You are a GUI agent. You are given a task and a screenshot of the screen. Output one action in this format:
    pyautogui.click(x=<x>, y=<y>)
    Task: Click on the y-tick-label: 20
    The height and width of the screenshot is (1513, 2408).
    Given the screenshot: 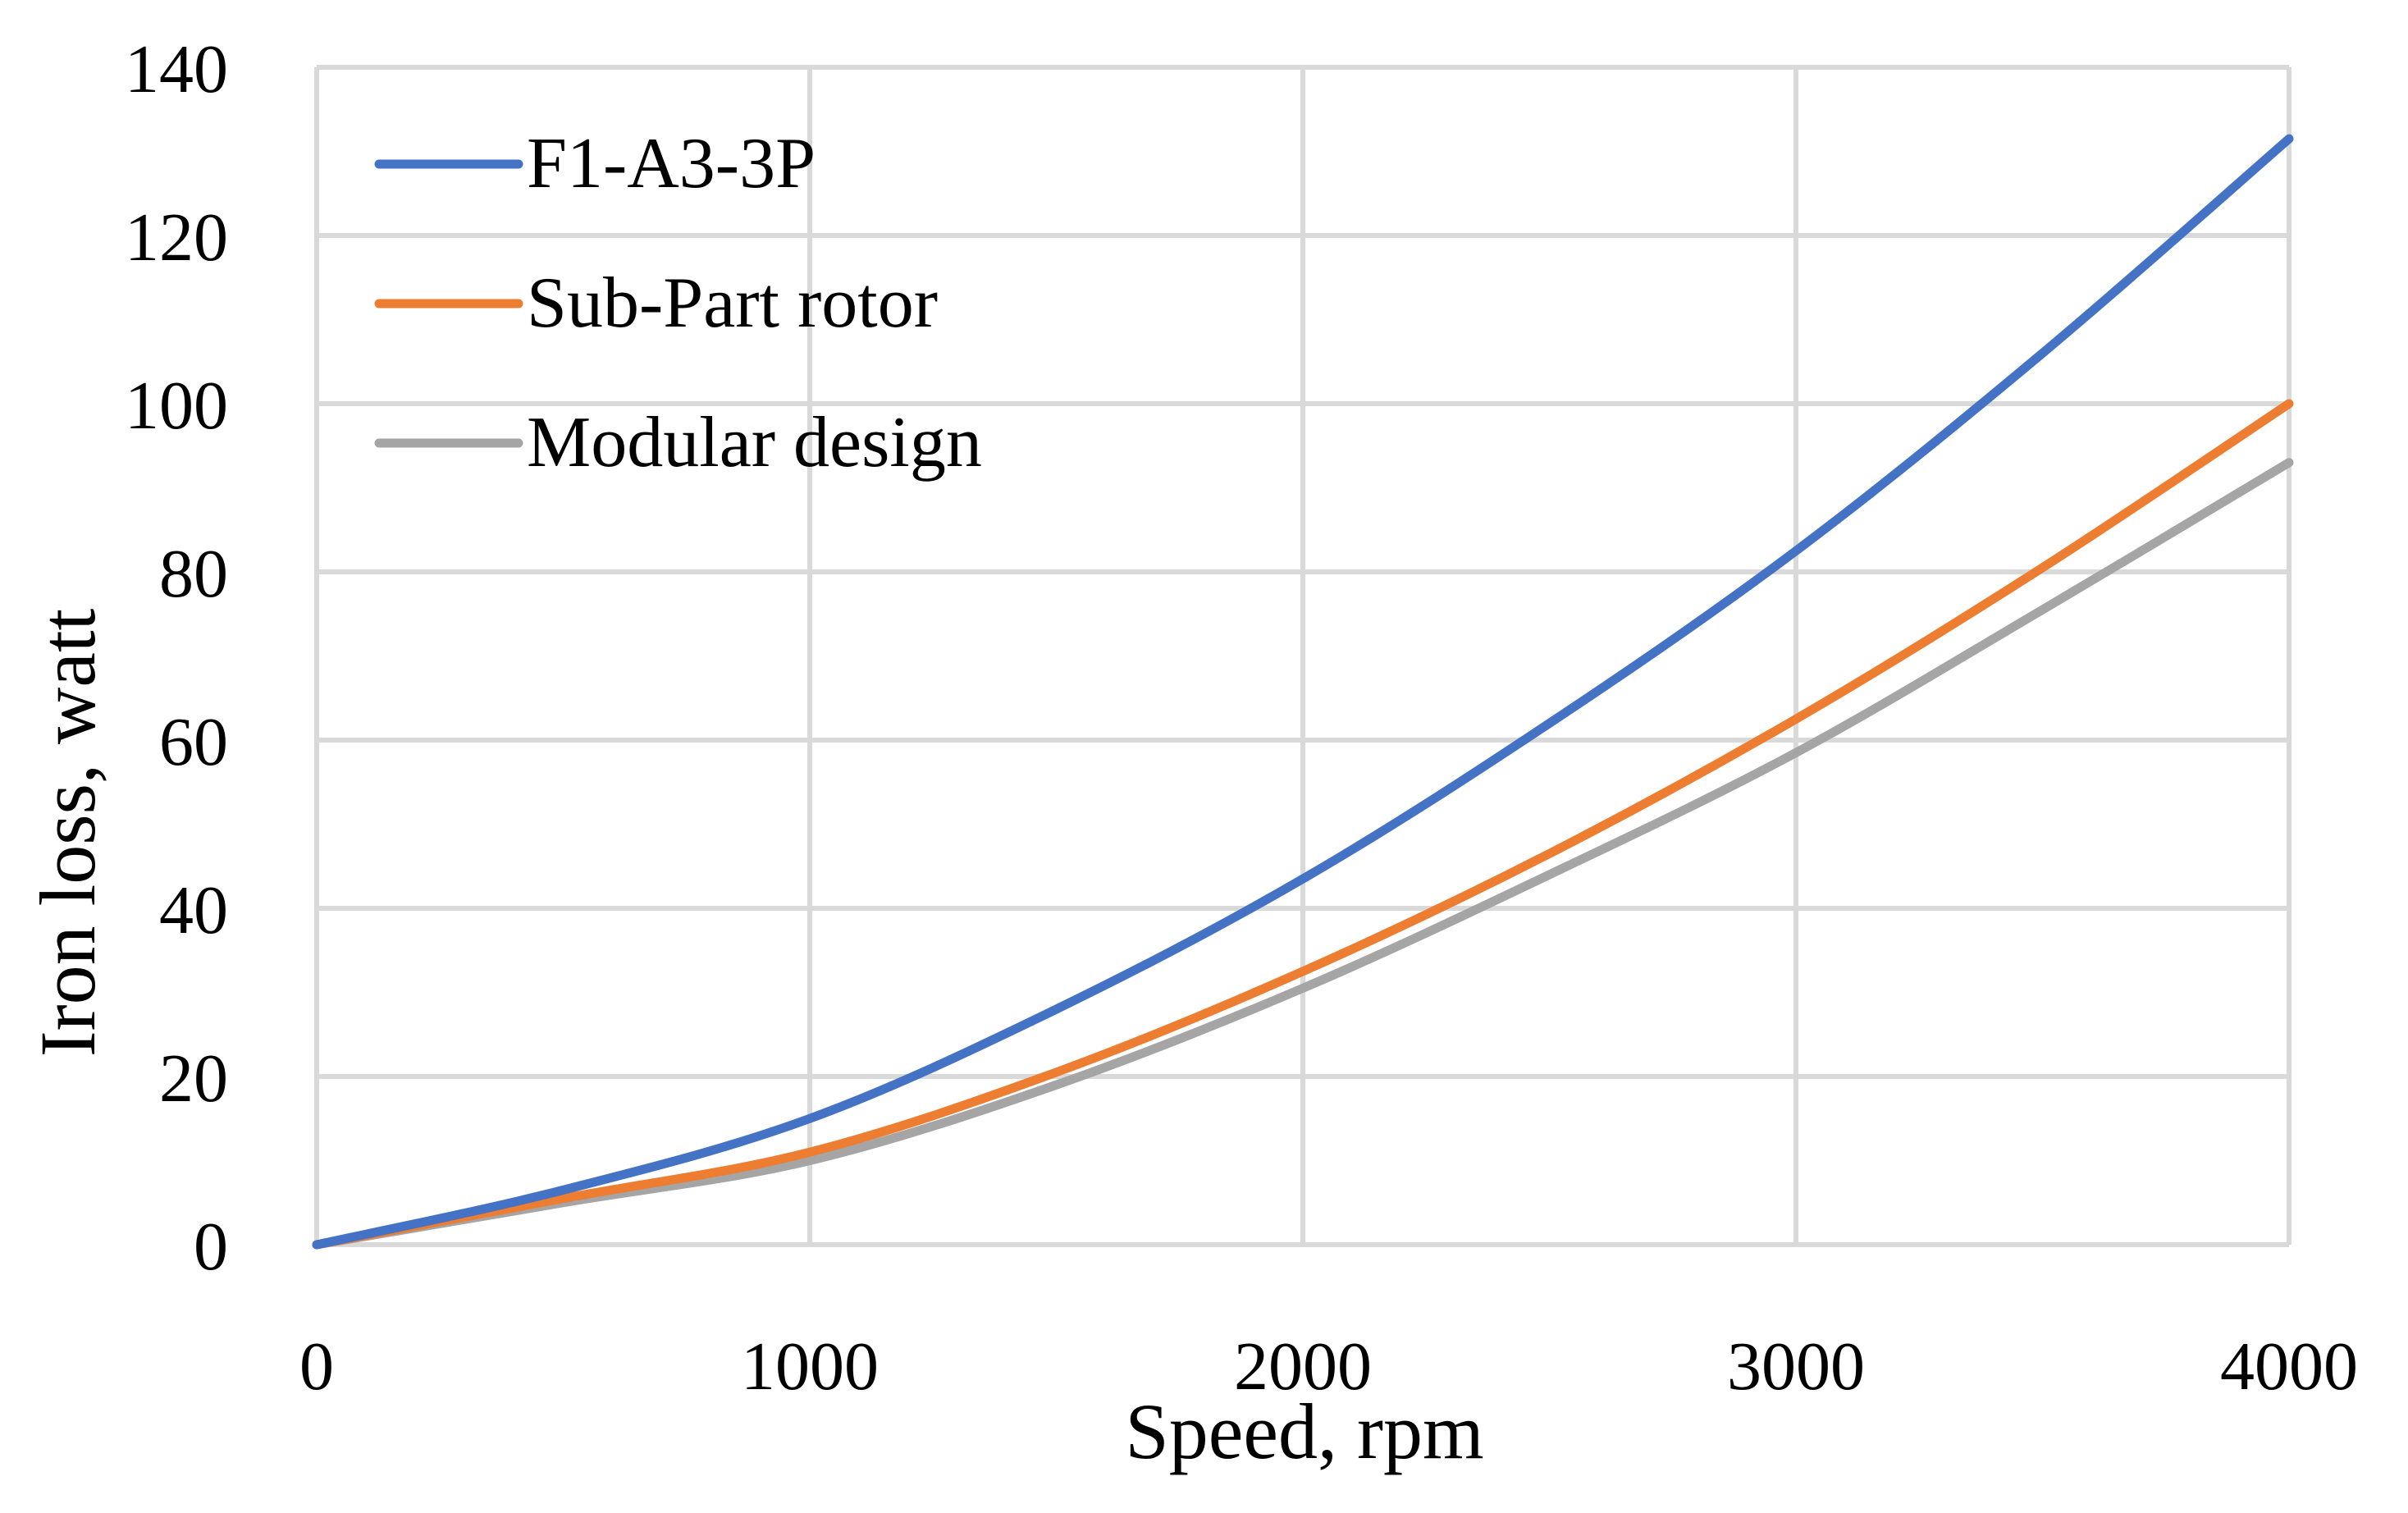 What is the action you would take?
    pyautogui.click(x=193, y=1078)
    